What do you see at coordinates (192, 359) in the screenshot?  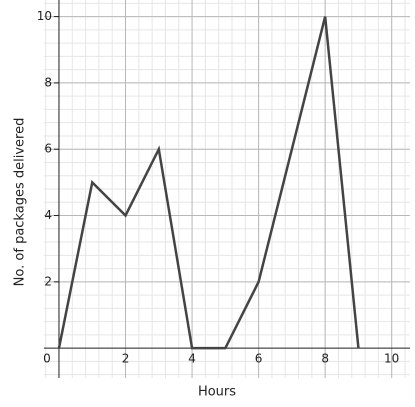 I see `x-tick-label: 4` at bounding box center [192, 359].